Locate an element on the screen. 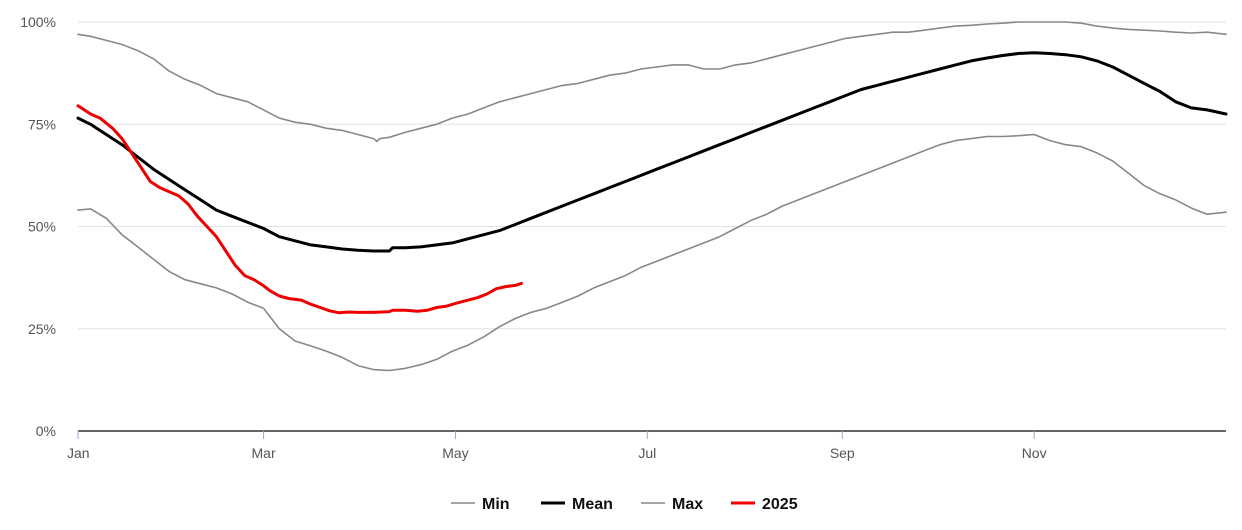  y-tick-label: 50% is located at coordinates (42, 227).